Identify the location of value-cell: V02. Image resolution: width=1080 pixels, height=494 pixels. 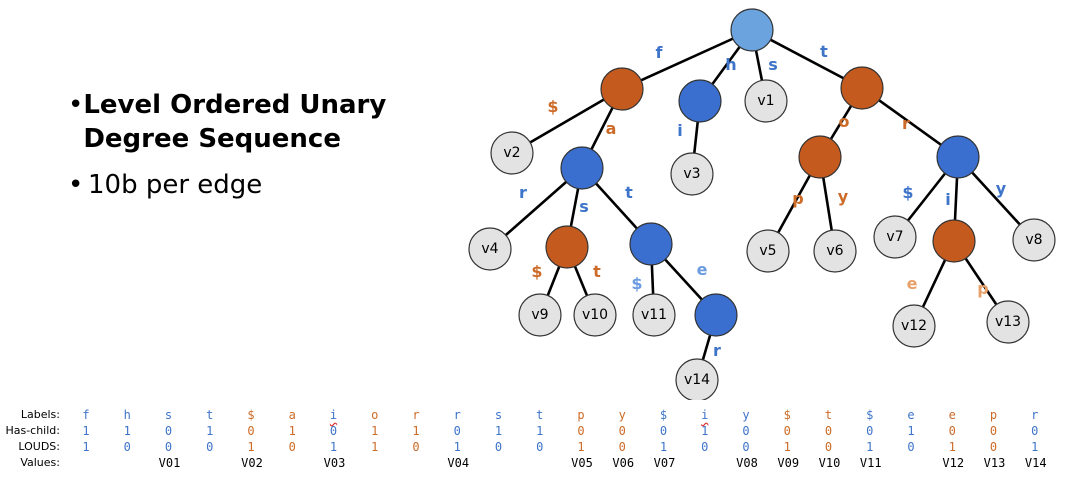
(252, 463).